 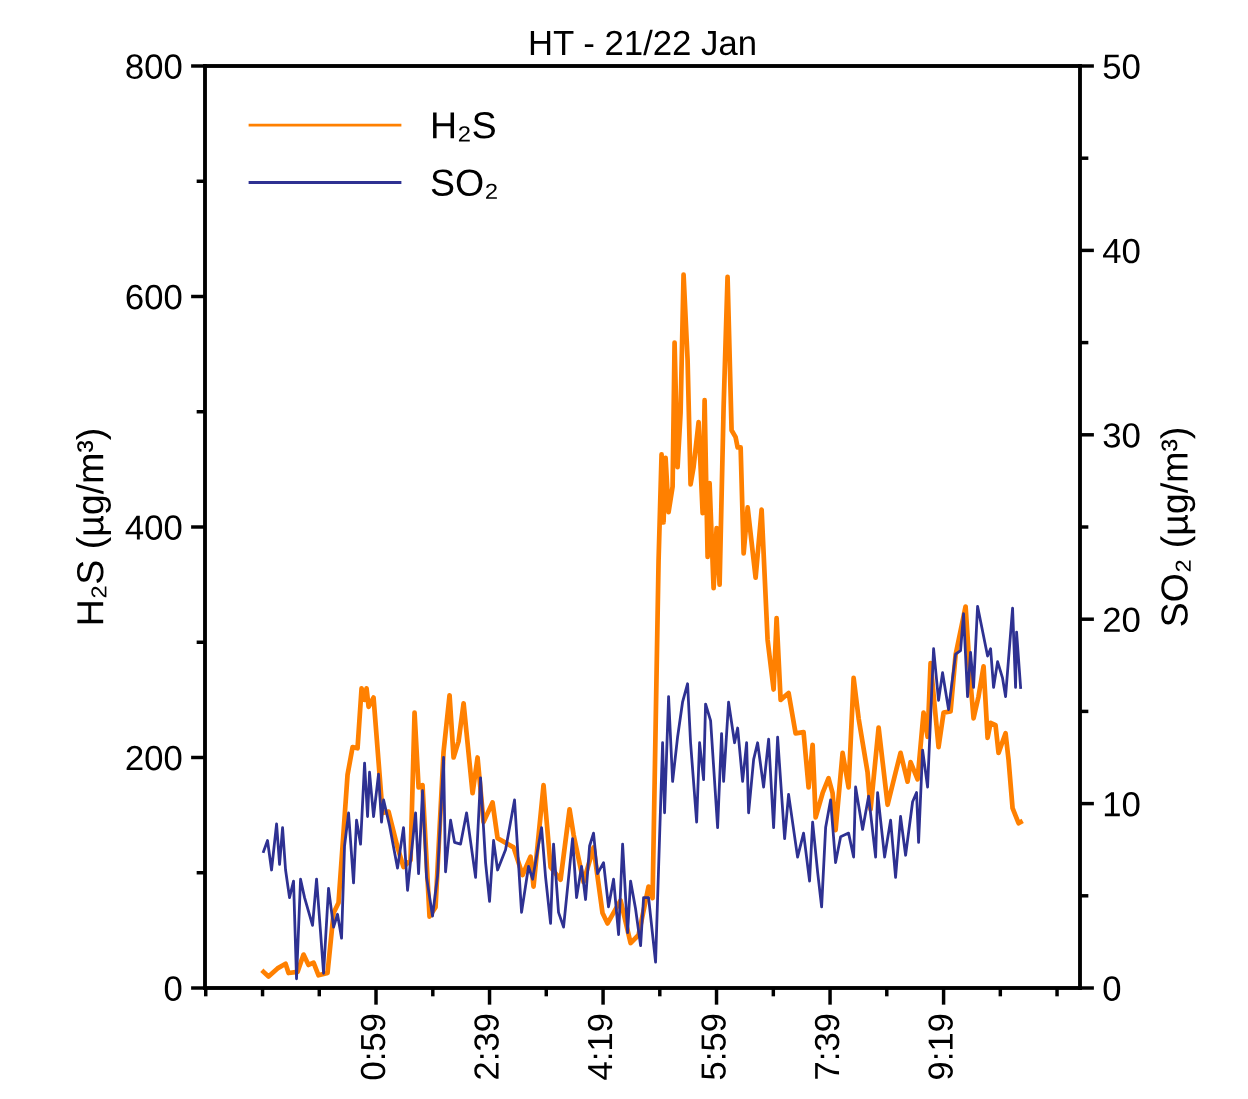 What do you see at coordinates (154, 758) in the screenshot?
I see `y-tick-label: 200` at bounding box center [154, 758].